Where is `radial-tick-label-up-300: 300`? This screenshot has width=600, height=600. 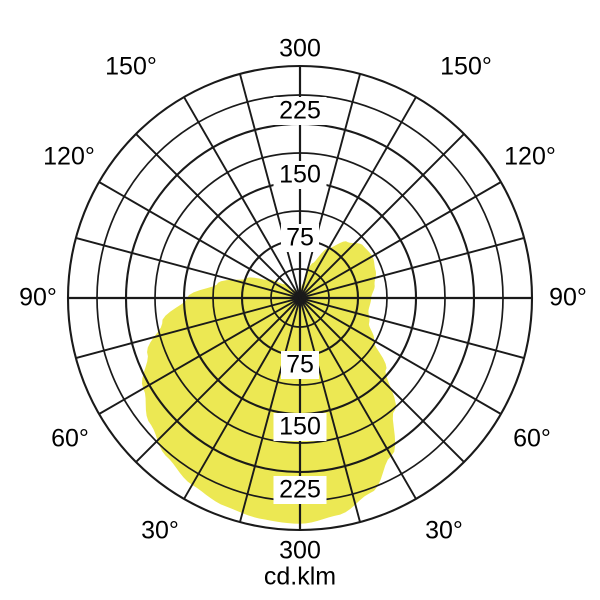
radial-tick-label-up-300: 300 is located at coordinates (300, 49).